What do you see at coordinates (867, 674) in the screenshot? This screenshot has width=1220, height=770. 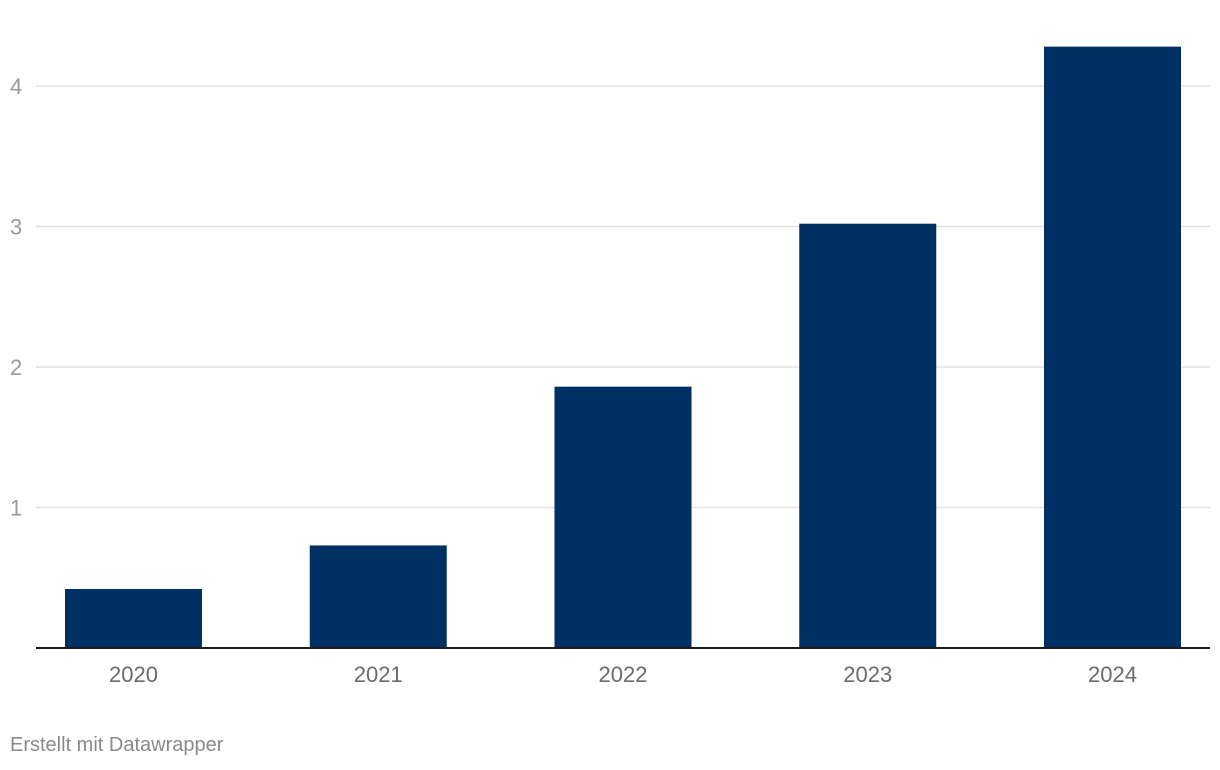 I see `x-tick-label: 2023` at bounding box center [867, 674].